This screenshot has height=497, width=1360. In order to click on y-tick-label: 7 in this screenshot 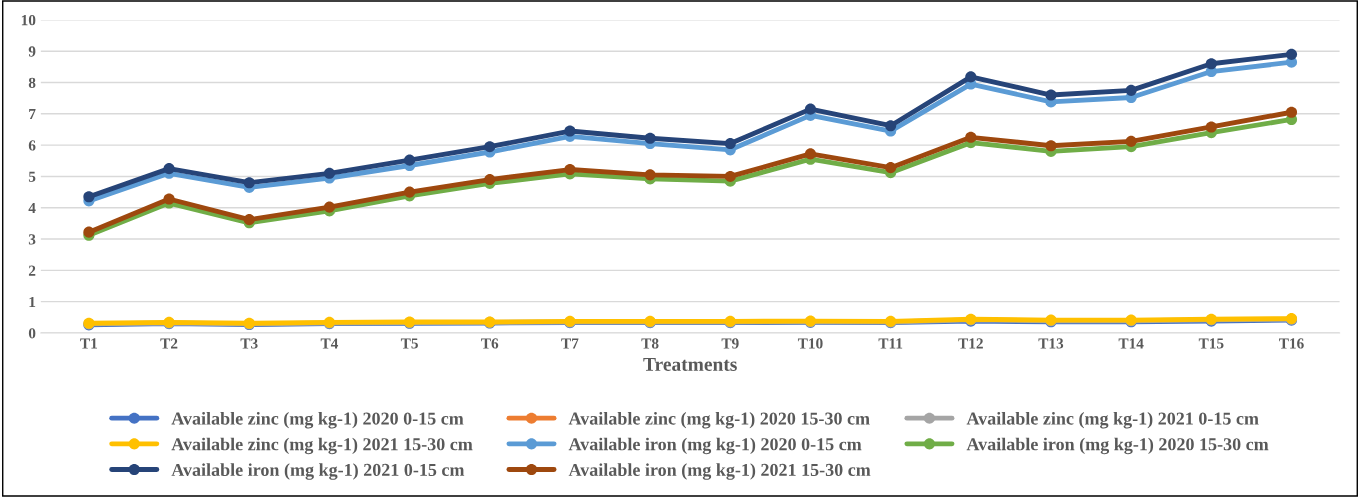, I will do `click(32, 114)`.